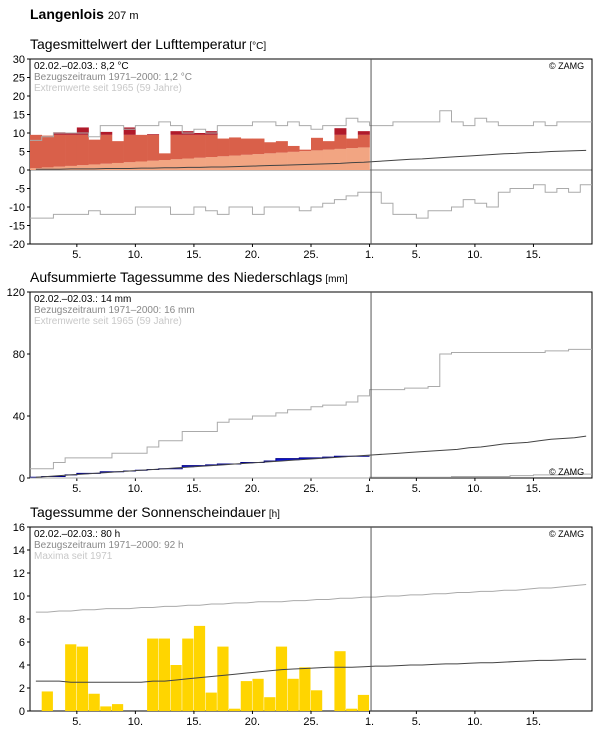 The image size is (596, 729). Describe the element at coordinates (17, 245) in the screenshot. I see `temp-ytick-label: -20` at that location.